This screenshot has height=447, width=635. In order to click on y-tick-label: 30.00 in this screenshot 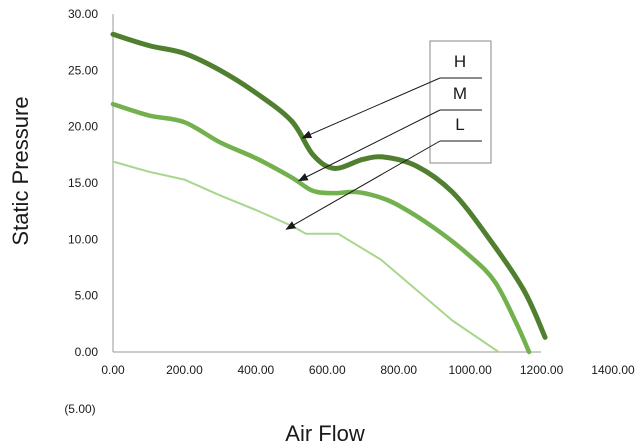, I will do `click(83, 14)`.